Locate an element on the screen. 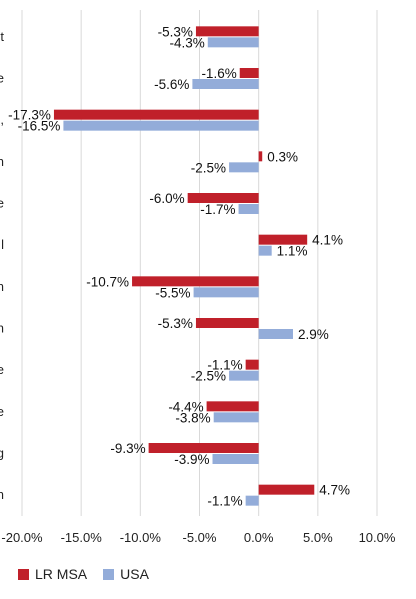  x-tick-label: -5.0% is located at coordinates (200, 537).